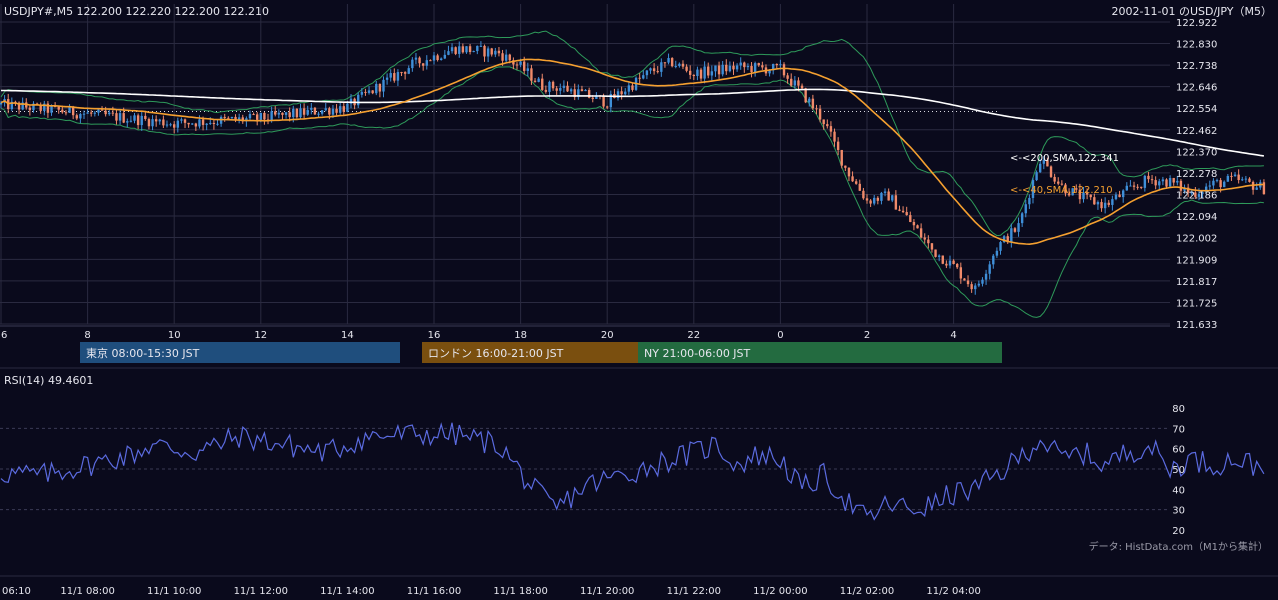 Image resolution: width=1278 pixels, height=600 pixels. What do you see at coordinates (607, 591) in the screenshot?
I see `time-tick-label: 11/1 20:00` at bounding box center [607, 591].